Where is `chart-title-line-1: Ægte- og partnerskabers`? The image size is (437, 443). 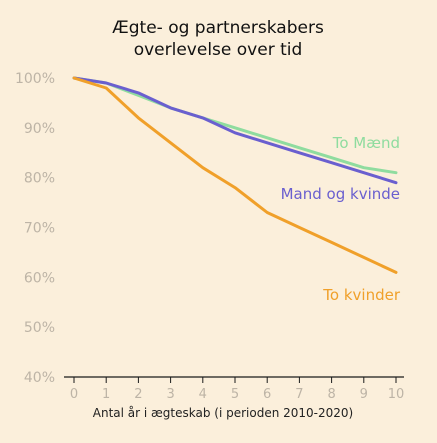 chart-title-line-1: Ægte- og partnerskabers is located at coordinates (218, 28).